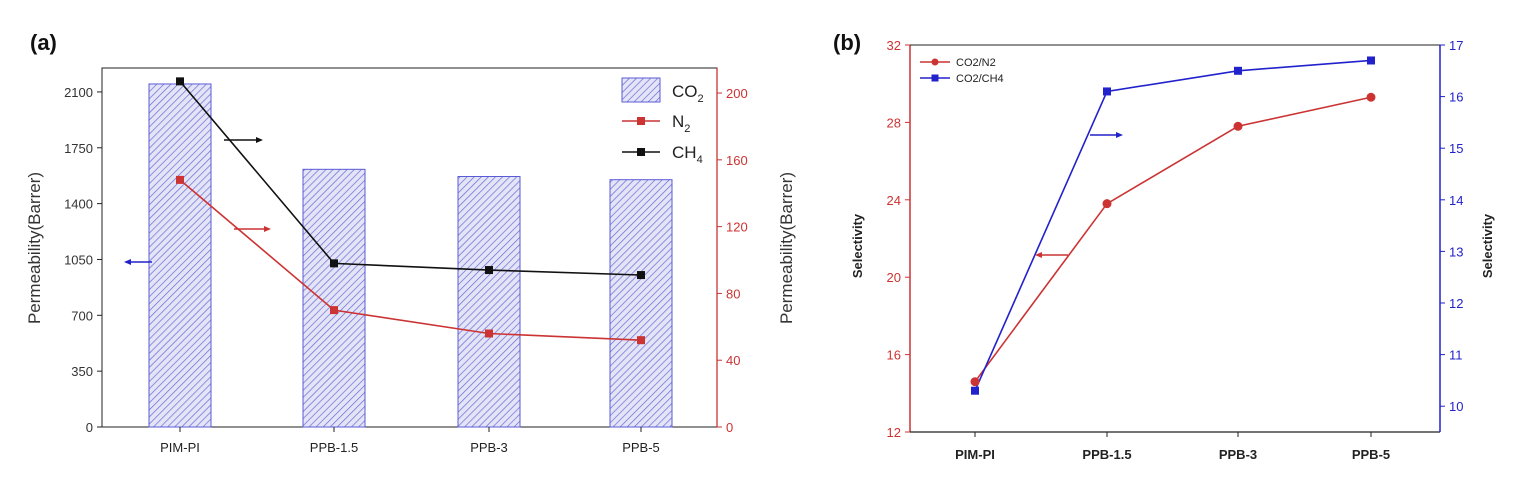 This screenshot has height=500, width=1516. What do you see at coordinates (662, 121) in the screenshot?
I see `chart-a-legend: CO2 N2 CH4` at bounding box center [662, 121].